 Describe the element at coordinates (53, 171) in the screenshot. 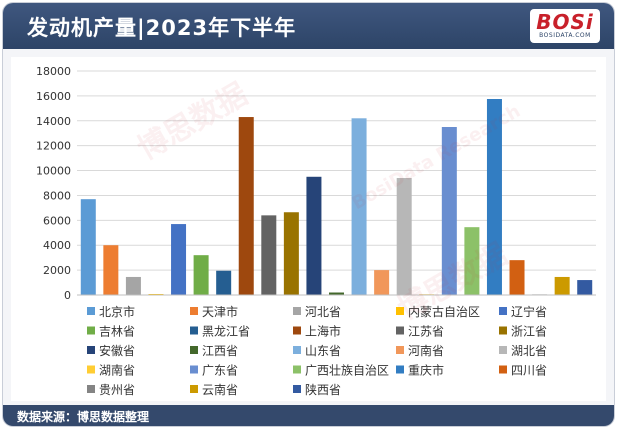

I see `y-tick-label: 10000` at that location.